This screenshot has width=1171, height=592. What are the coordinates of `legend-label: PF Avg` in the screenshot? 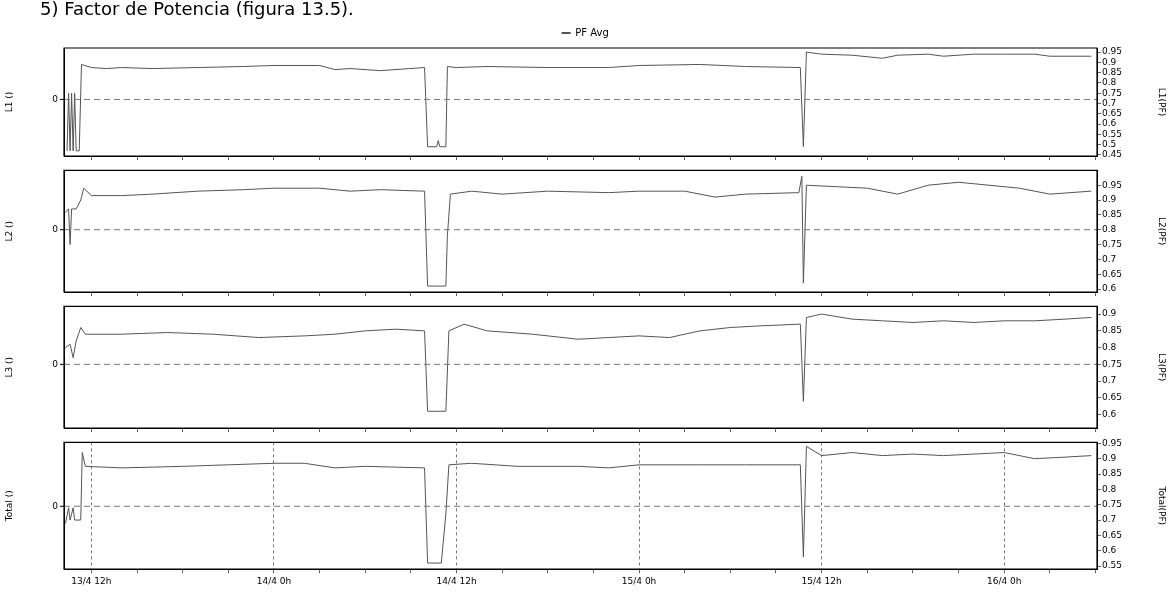 It's located at (592, 32).